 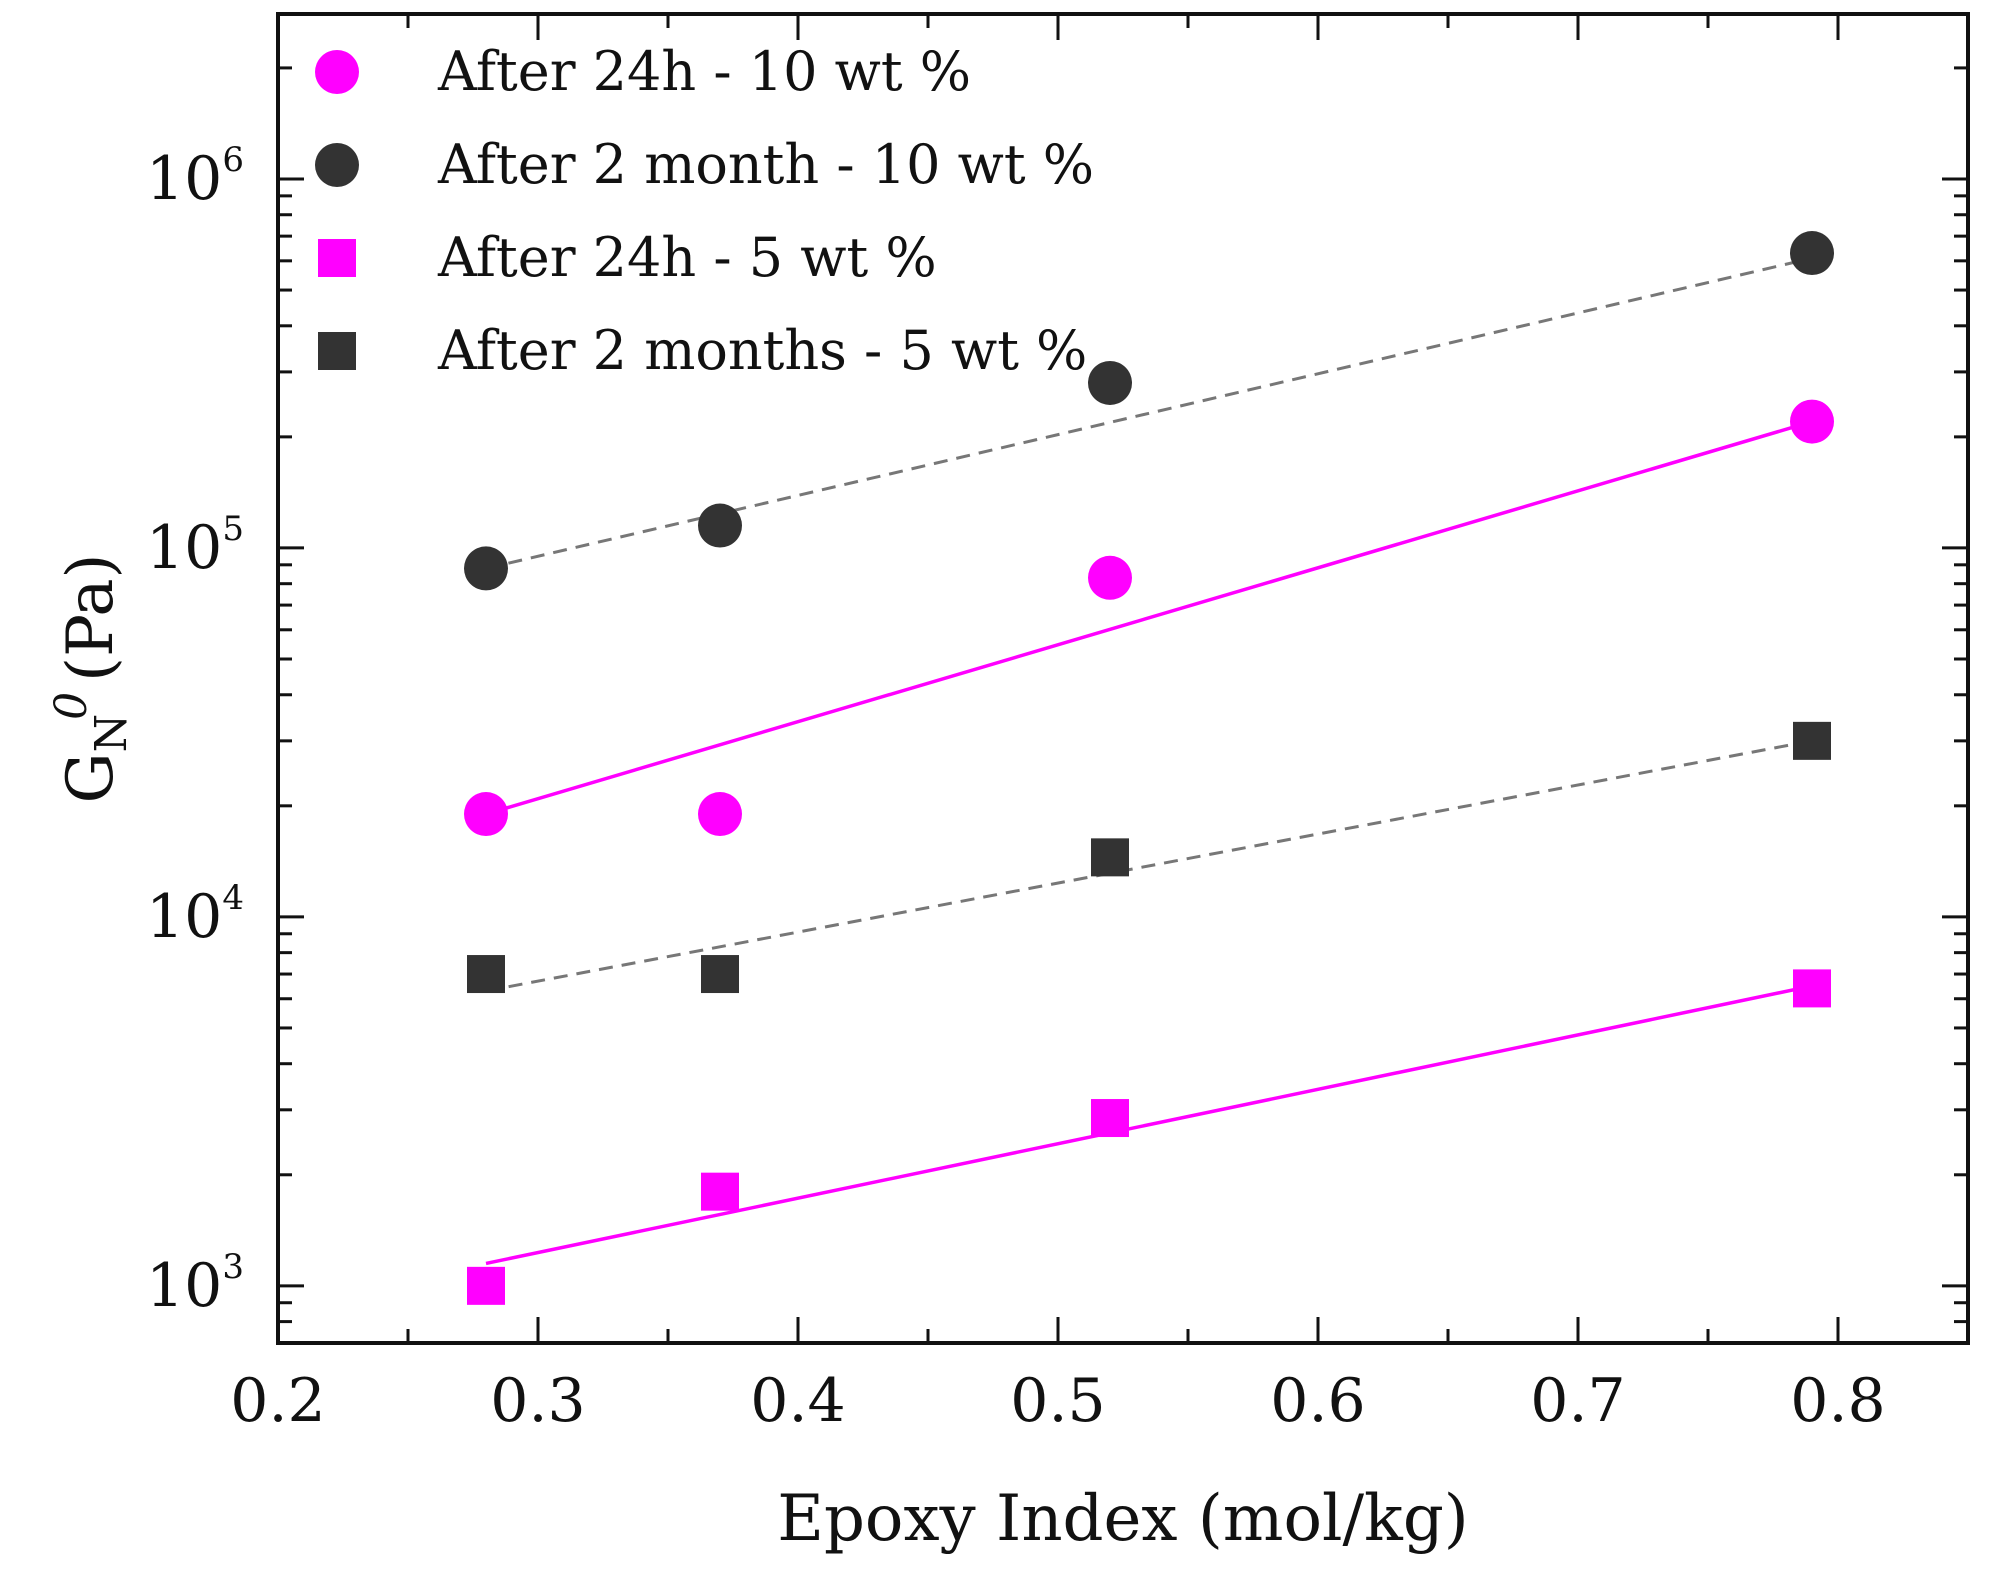 What do you see at coordinates (704, 71) in the screenshot?
I see `legend-label: After 24h - 10 wt %` at bounding box center [704, 71].